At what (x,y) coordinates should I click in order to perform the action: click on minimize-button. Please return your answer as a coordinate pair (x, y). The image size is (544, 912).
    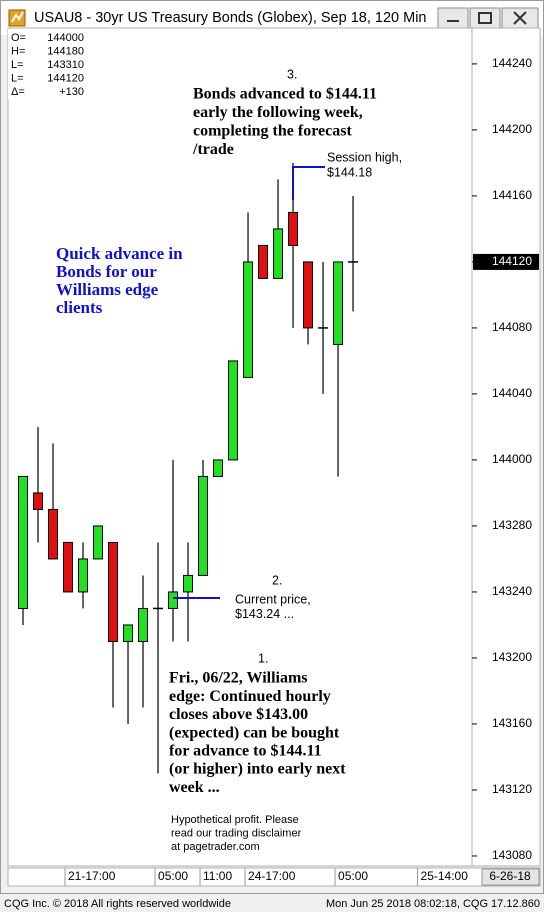
    Looking at the image, I should click on (453, 18).